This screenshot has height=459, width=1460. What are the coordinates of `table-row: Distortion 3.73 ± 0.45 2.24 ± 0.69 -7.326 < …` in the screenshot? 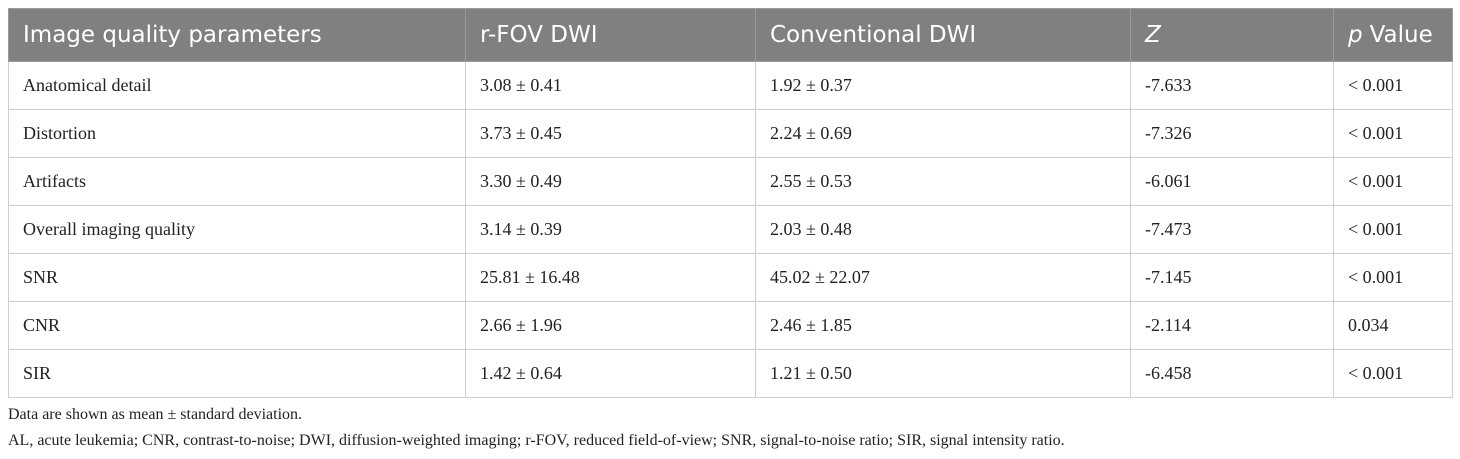 It's located at (730, 133).